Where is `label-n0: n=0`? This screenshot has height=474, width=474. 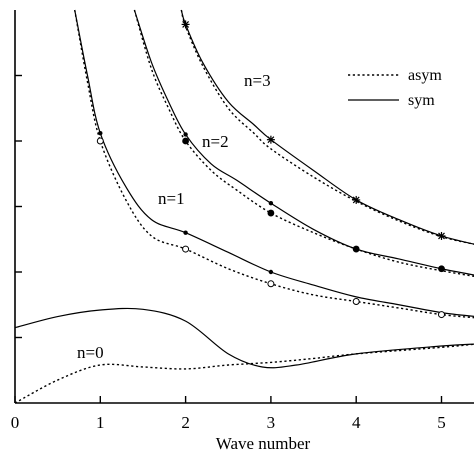
label-n0: n=0 is located at coordinates (90, 352).